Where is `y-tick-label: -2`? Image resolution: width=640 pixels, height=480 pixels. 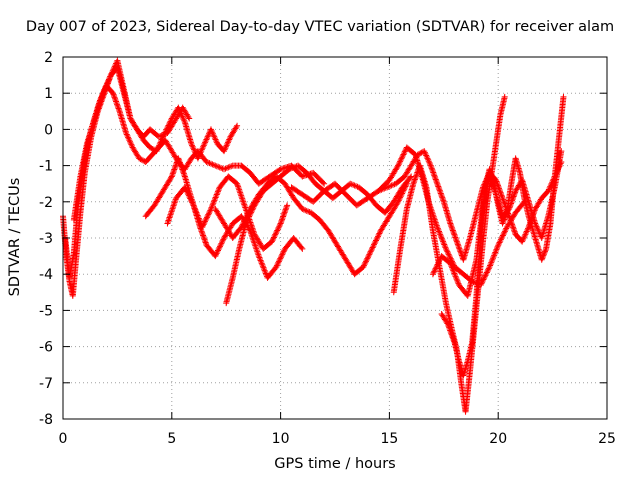
y-tick-label: -2 is located at coordinates (46, 203).